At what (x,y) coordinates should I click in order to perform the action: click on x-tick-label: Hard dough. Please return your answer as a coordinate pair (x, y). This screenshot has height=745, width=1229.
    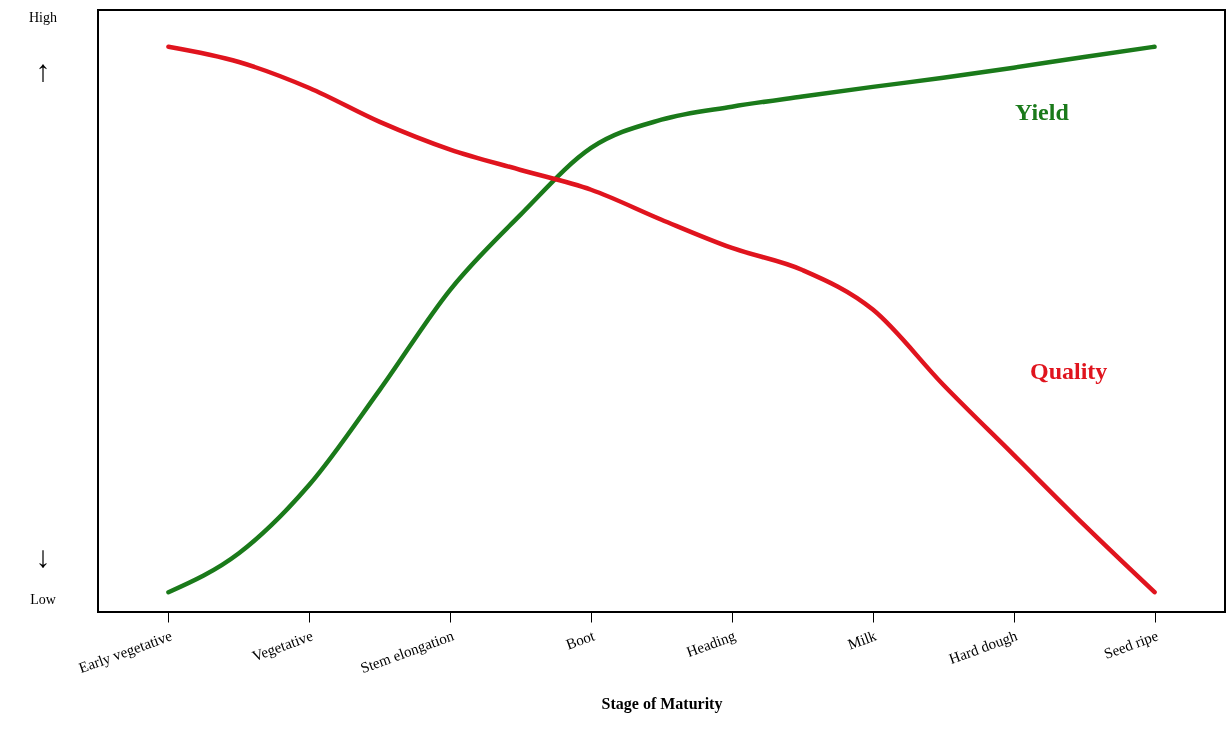
    Looking at the image, I should click on (983, 647).